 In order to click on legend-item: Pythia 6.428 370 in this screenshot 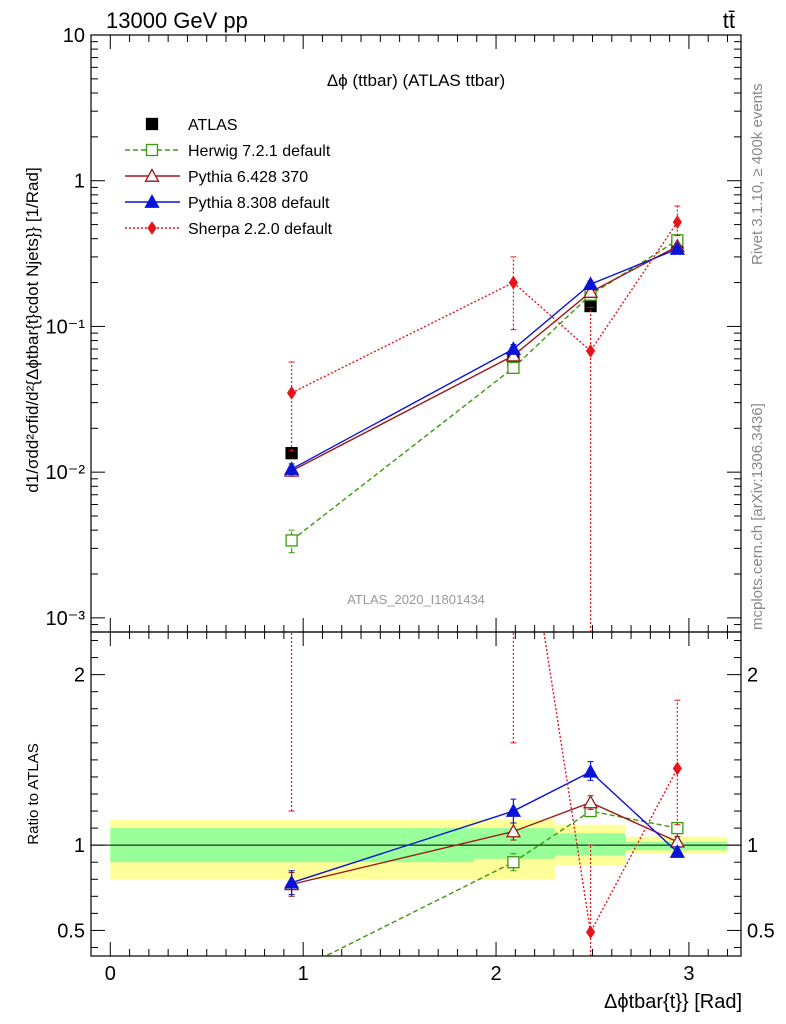, I will do `click(216, 177)`.